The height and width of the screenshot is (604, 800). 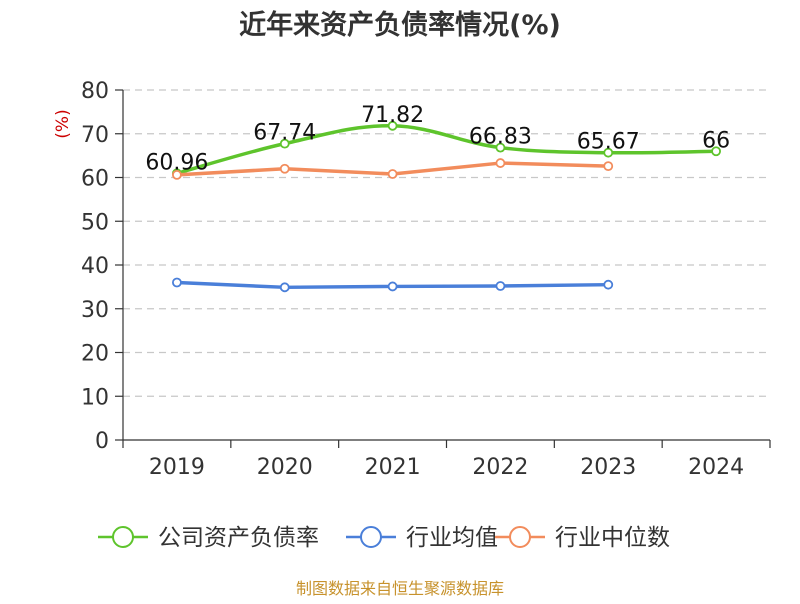 What do you see at coordinates (95, 179) in the screenshot?
I see `y-tick-label: 60` at bounding box center [95, 179].